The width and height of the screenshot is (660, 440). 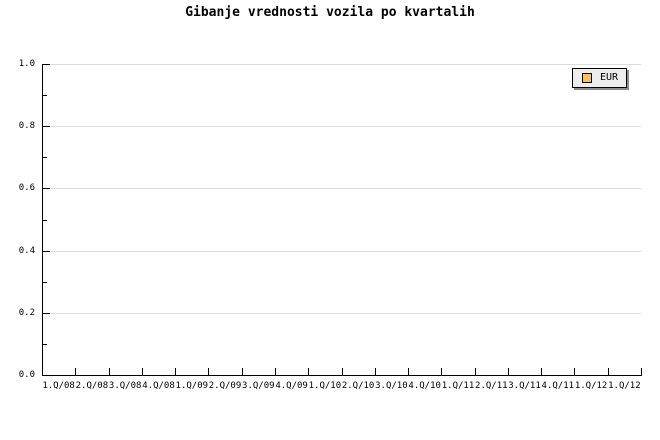 I want to click on x-tick-label: 2.Q/10, so click(x=358, y=386).